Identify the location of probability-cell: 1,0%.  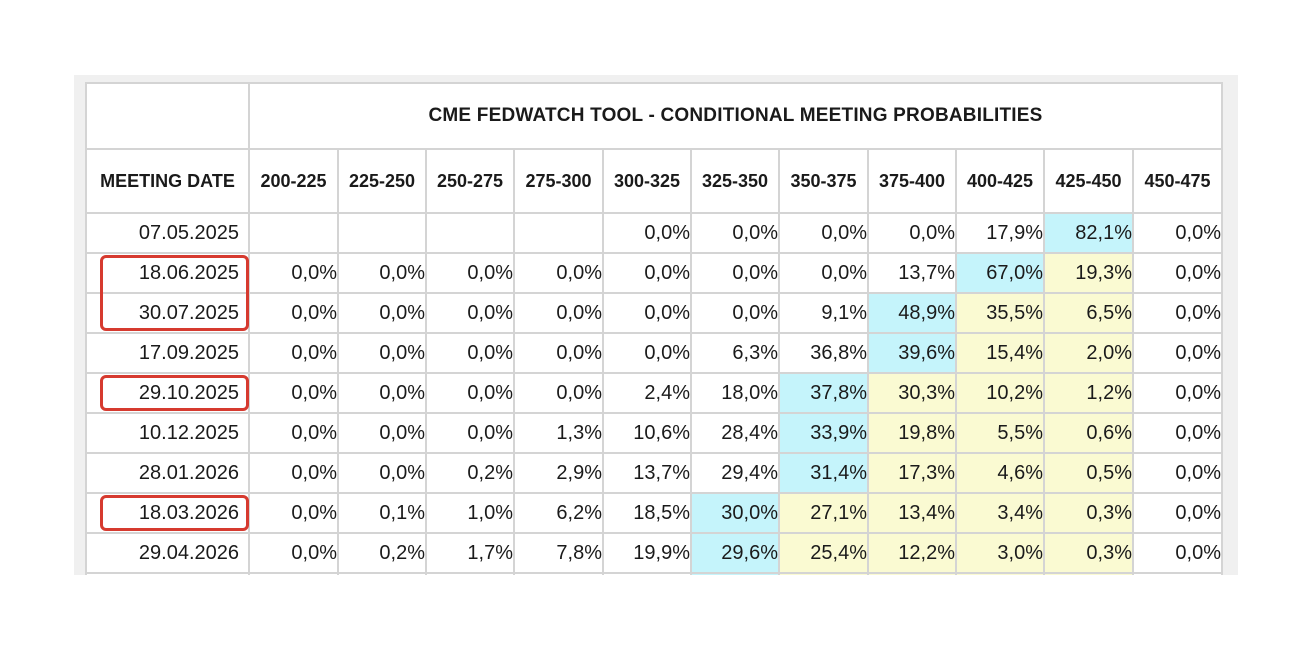
(470, 513).